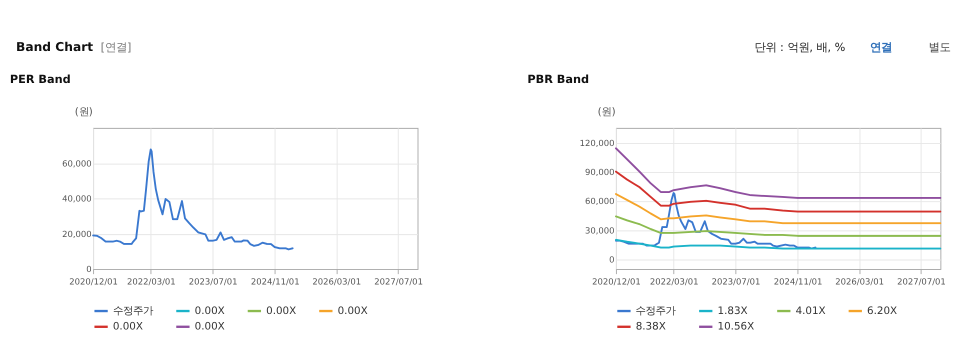  What do you see at coordinates (811, 310) in the screenshot?
I see `legend-label: 4.01X` at bounding box center [811, 310].